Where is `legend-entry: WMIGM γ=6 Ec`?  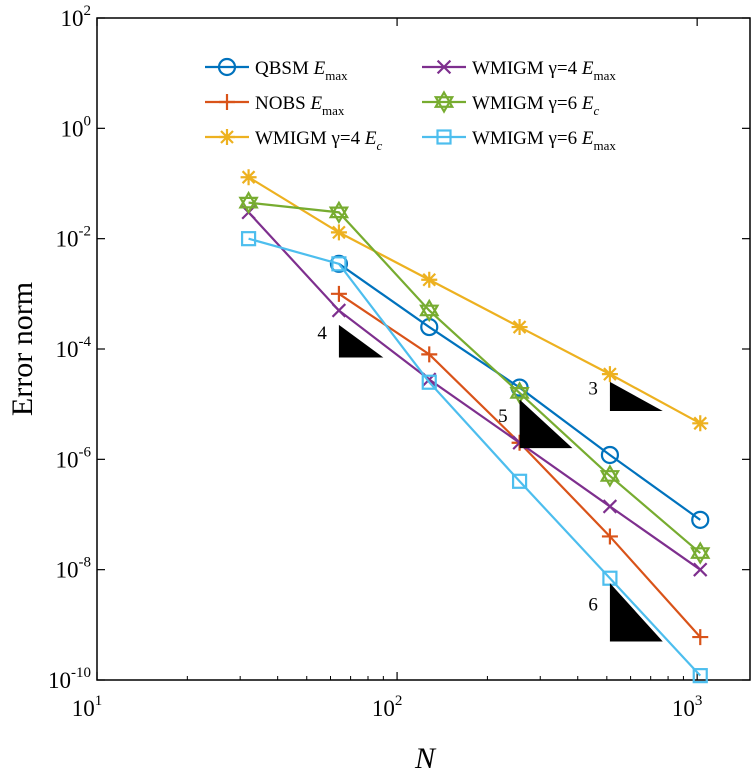
legend-entry: WMIGM γ=6 Ec is located at coordinates (511, 104).